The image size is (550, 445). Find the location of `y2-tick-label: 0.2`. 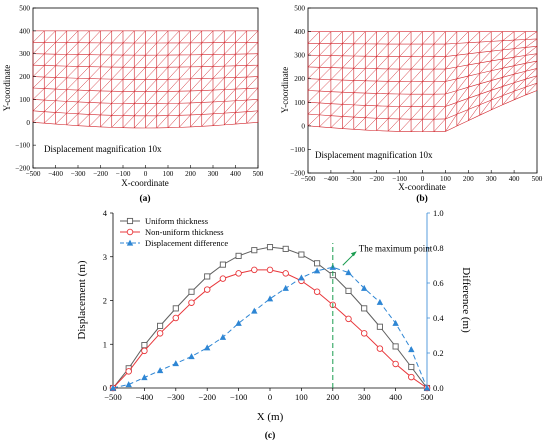

y2-tick-label: 0.2 is located at coordinates (438, 353).